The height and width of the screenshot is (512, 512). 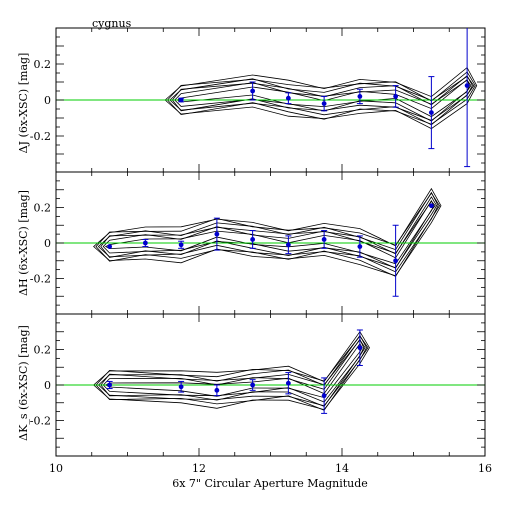 What do you see at coordinates (23, 383) in the screenshot?
I see `y-axis-label-ks: ΔK_s (6x-XSC) [mag]` at bounding box center [23, 383].